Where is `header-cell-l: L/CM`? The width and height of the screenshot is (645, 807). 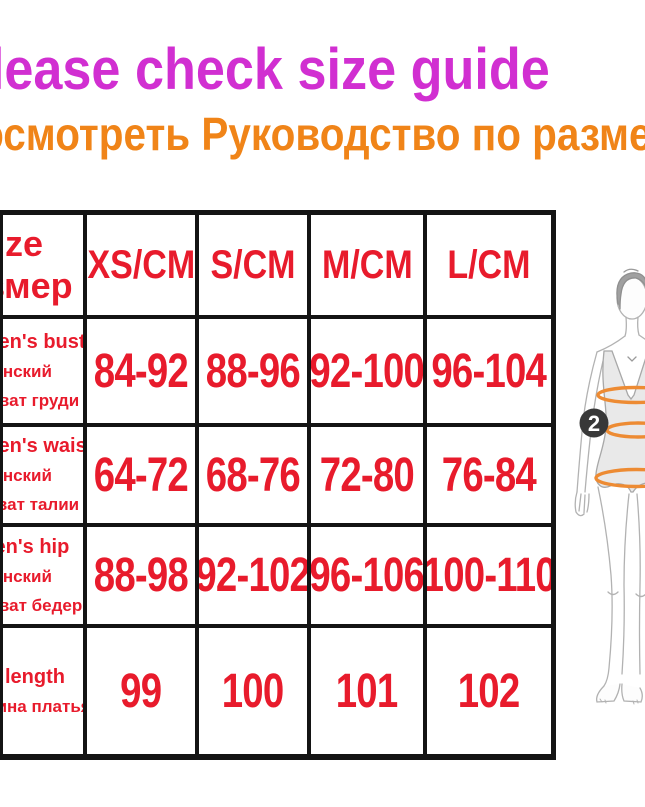
header-cell-l: L/CM is located at coordinates (489, 265).